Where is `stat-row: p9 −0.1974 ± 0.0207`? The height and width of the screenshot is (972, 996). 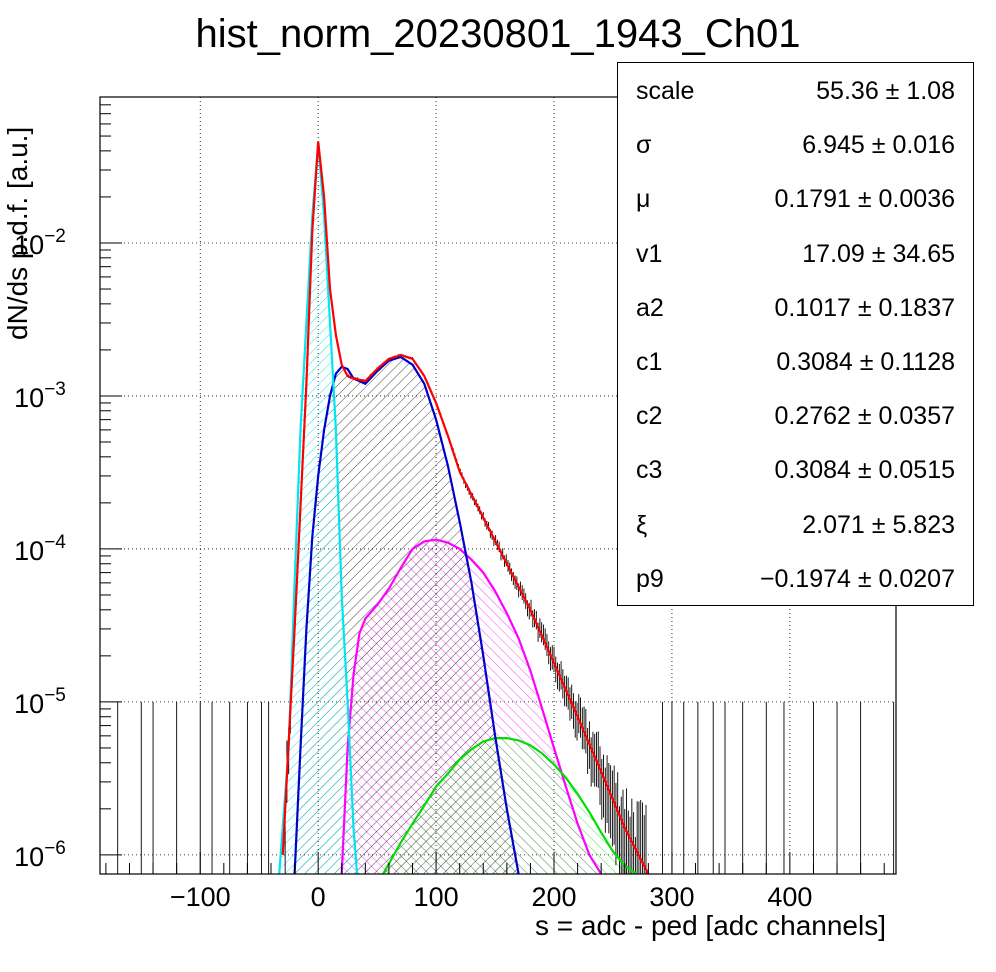
stat-row: p9 −0.1974 ± 0.0207 is located at coordinates (795, 585).